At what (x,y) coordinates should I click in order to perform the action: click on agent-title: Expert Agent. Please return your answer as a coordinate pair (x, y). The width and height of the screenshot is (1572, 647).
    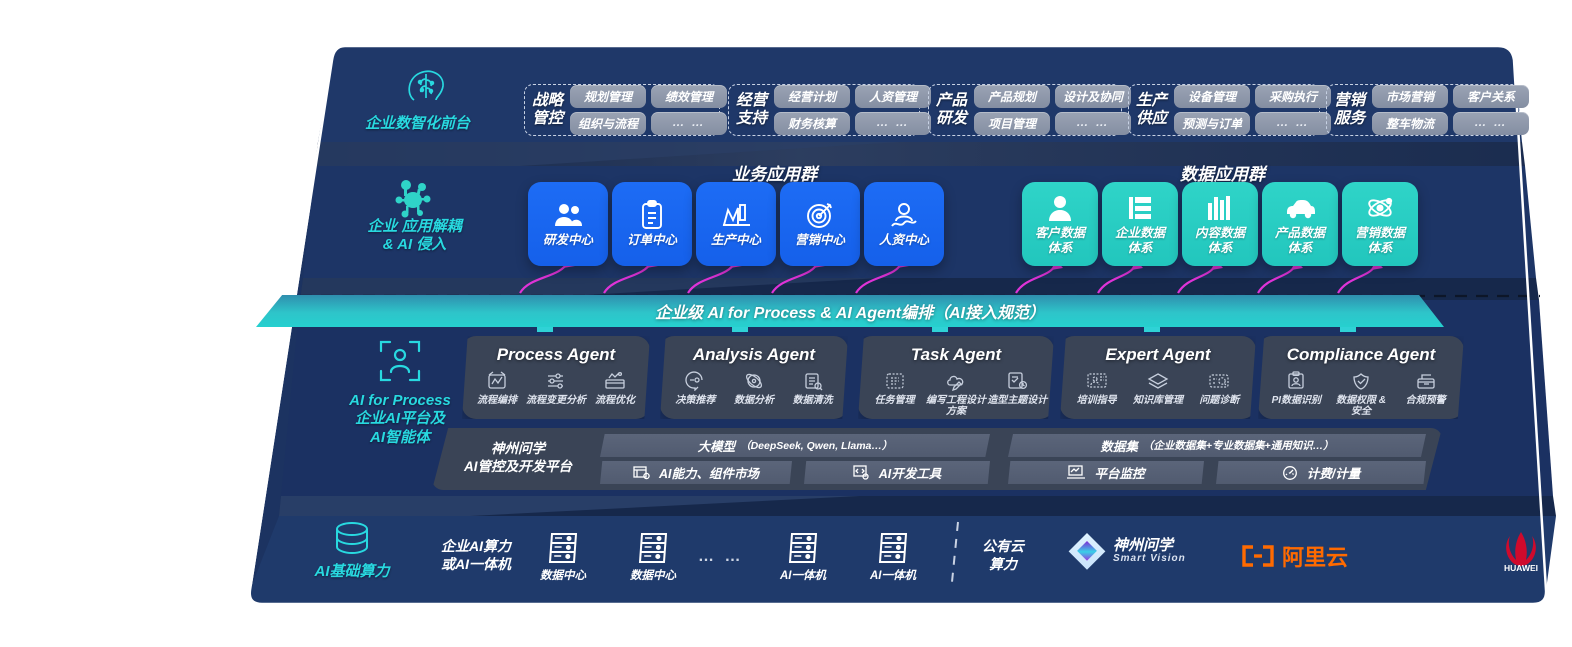
    Looking at the image, I should click on (1158, 354).